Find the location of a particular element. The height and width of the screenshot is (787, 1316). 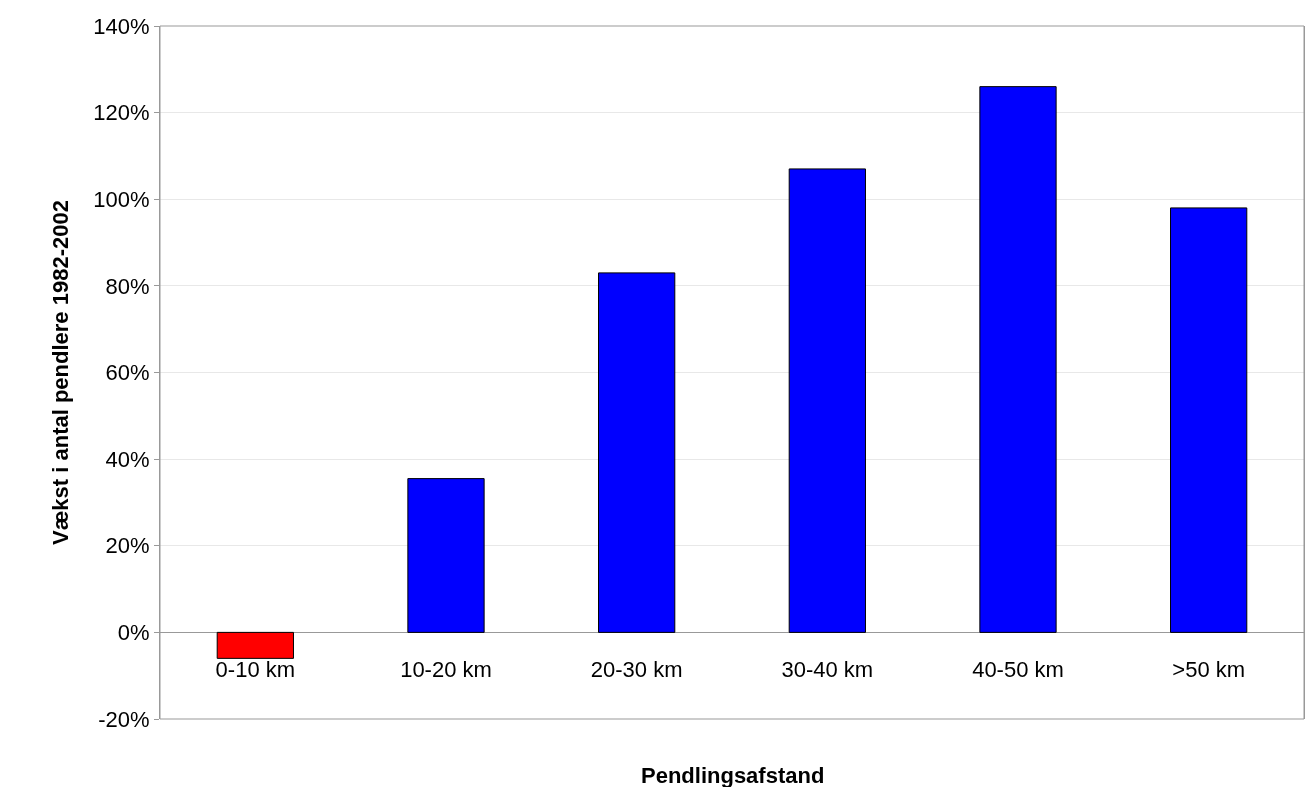

y-tick-label: -20% is located at coordinates (124, 719).